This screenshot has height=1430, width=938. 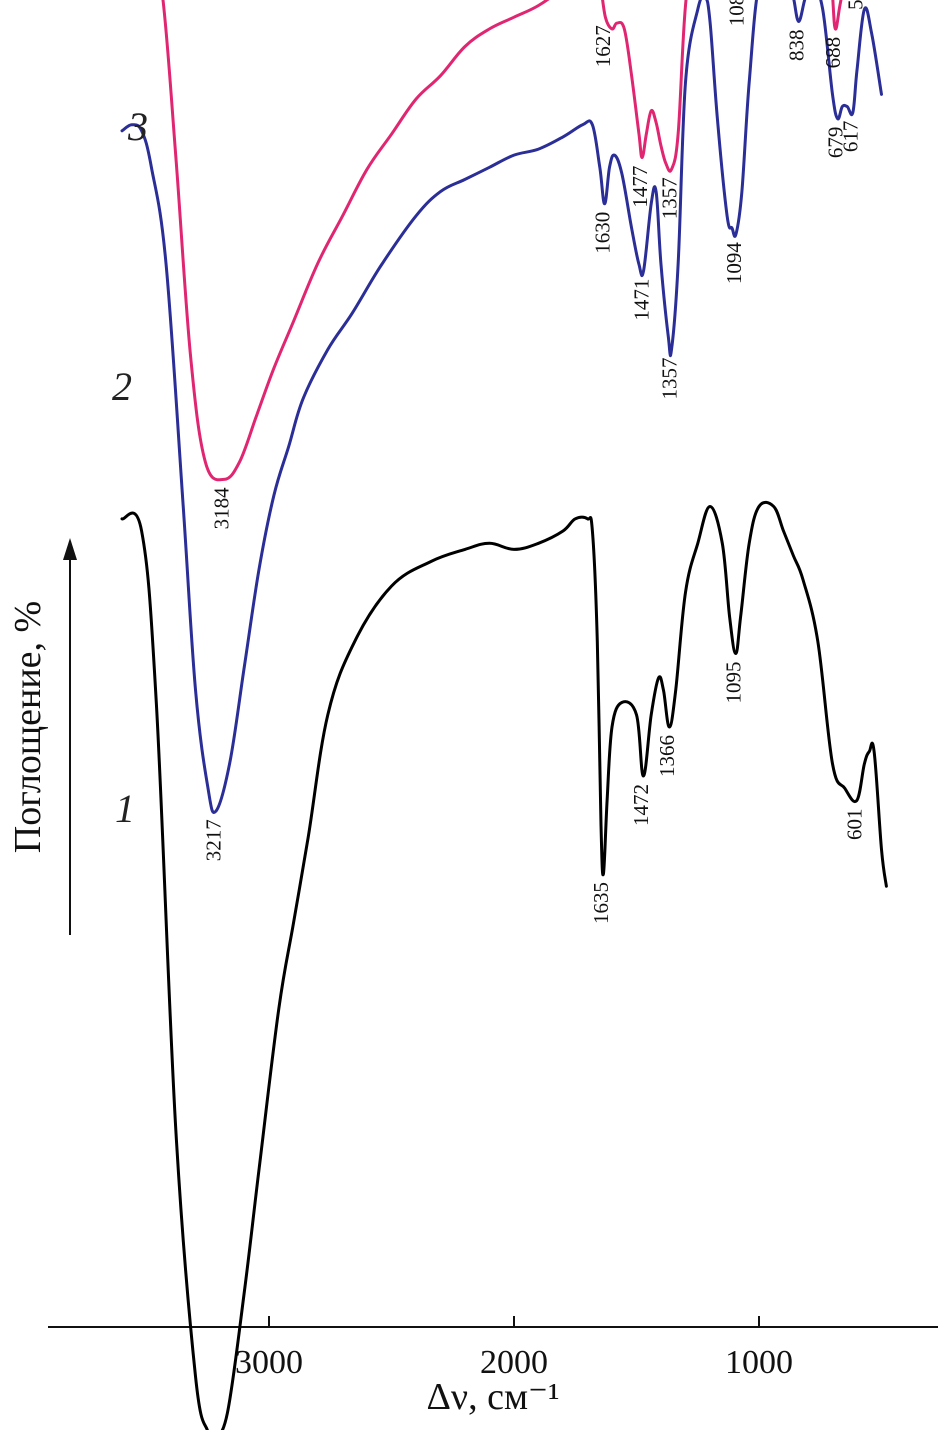 What do you see at coordinates (835, 143) in the screenshot?
I see `peak-label: 679` at bounding box center [835, 143].